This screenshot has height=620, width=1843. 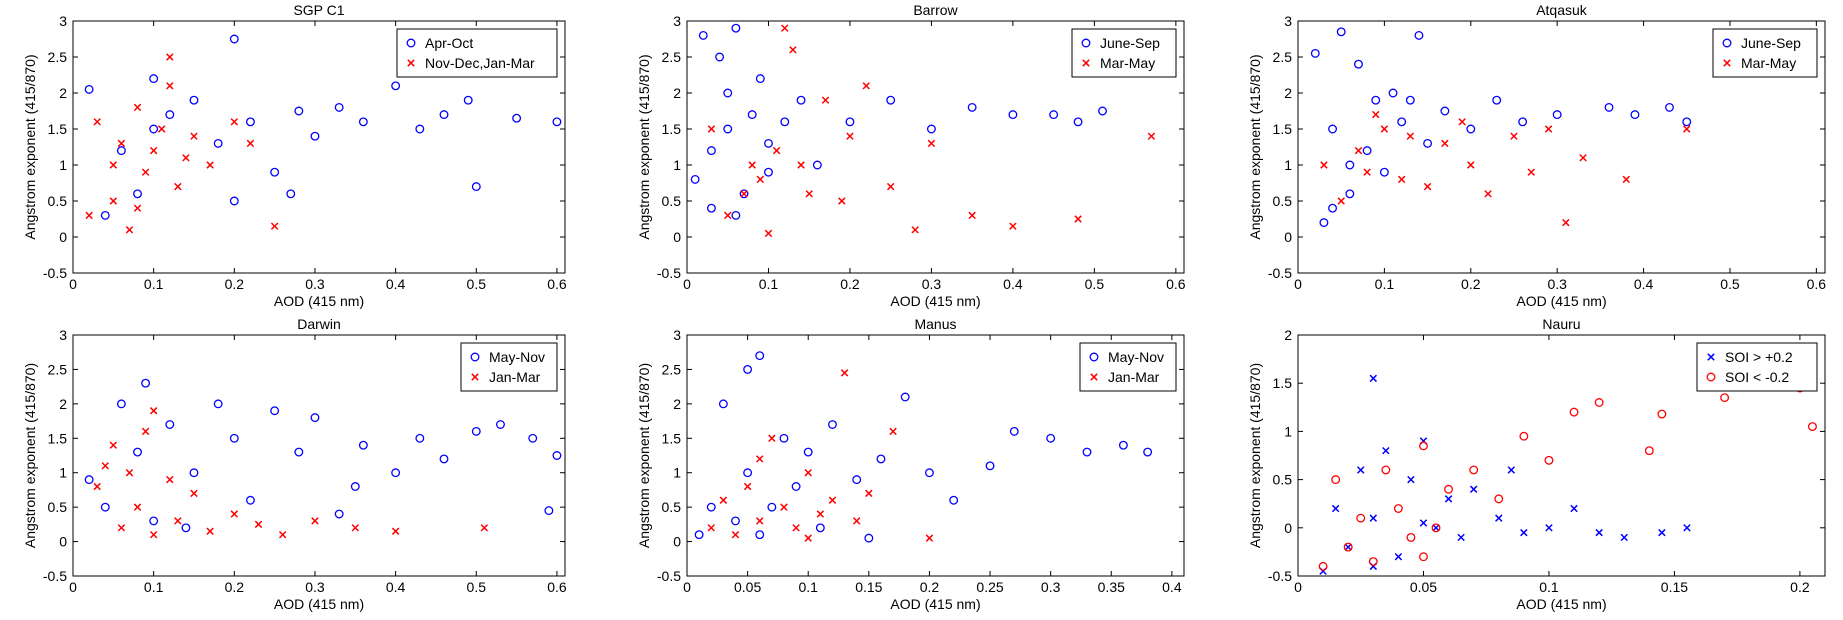 I want to click on points, so click(x=323, y=134).